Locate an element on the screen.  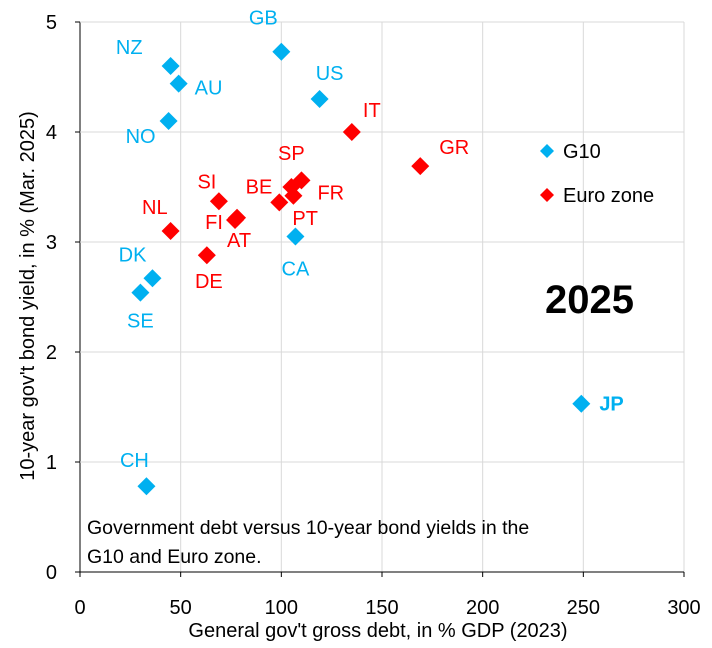
legend-euro-marker is located at coordinates (547, 195).